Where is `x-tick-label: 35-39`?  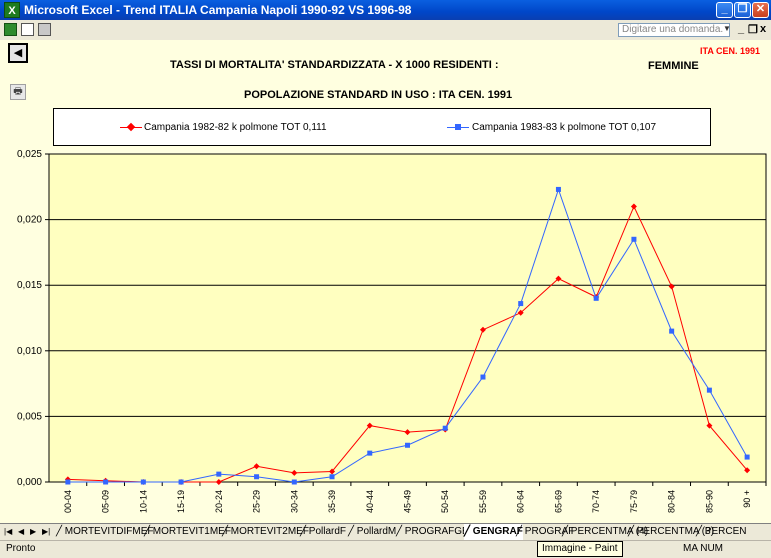
x-tick-label: 35-39 is located at coordinates (332, 501).